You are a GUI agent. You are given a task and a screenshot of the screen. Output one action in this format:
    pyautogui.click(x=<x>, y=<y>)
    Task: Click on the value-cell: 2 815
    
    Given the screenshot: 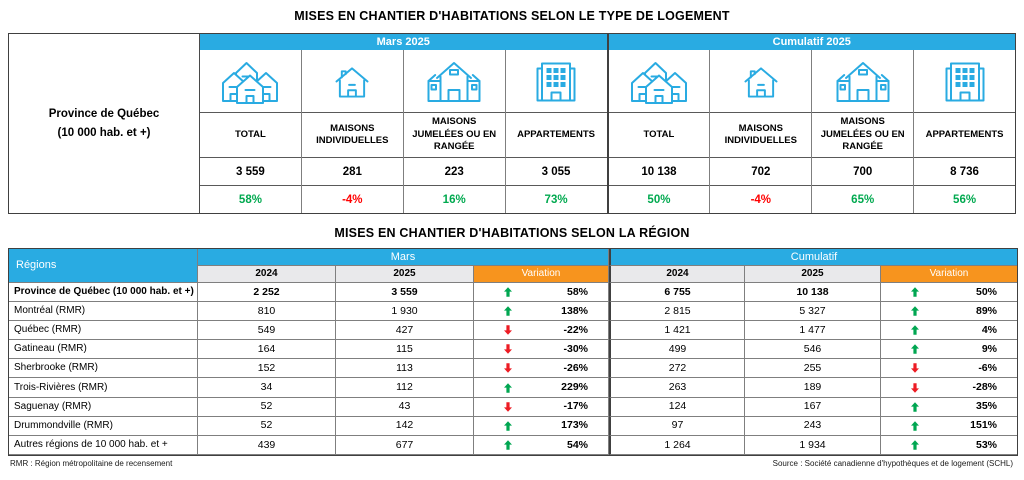 What is the action you would take?
    pyautogui.click(x=677, y=312)
    